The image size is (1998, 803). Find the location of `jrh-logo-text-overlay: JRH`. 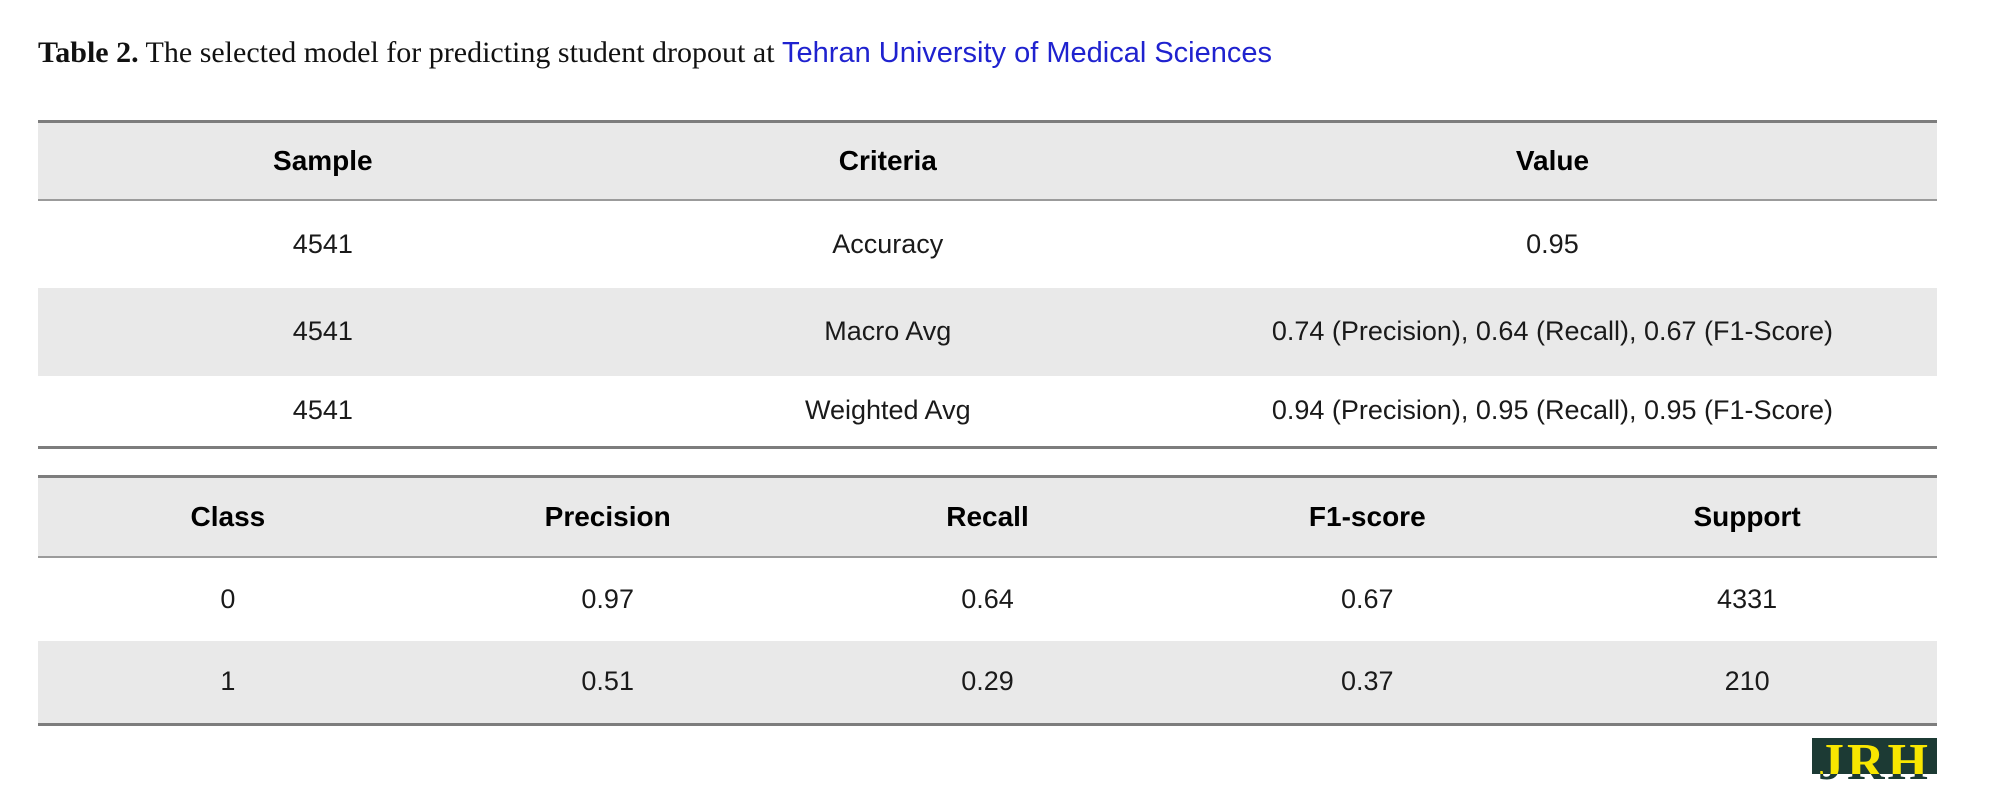

jrh-logo-text-overlay: JRH is located at coordinates (1874, 756).